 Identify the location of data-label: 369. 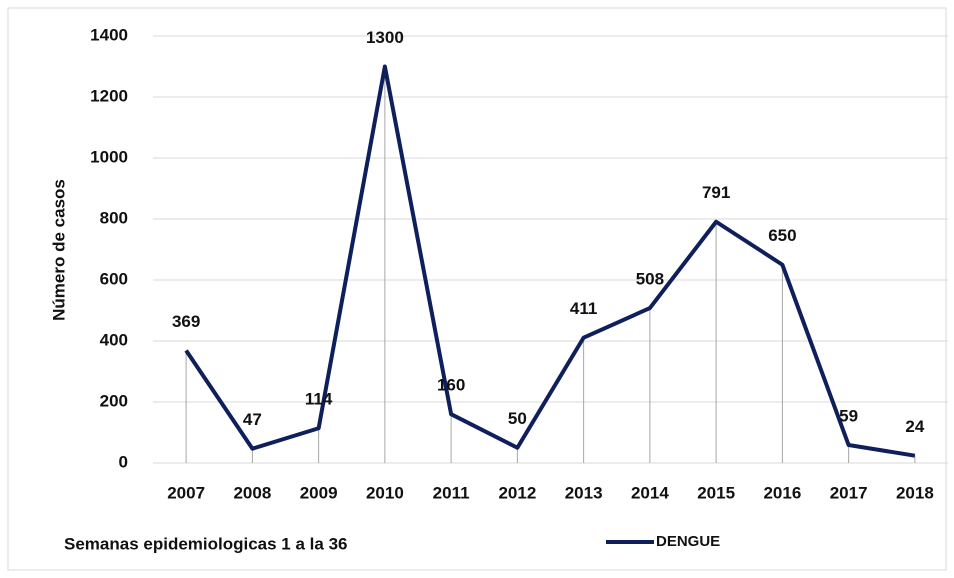
(186, 321).